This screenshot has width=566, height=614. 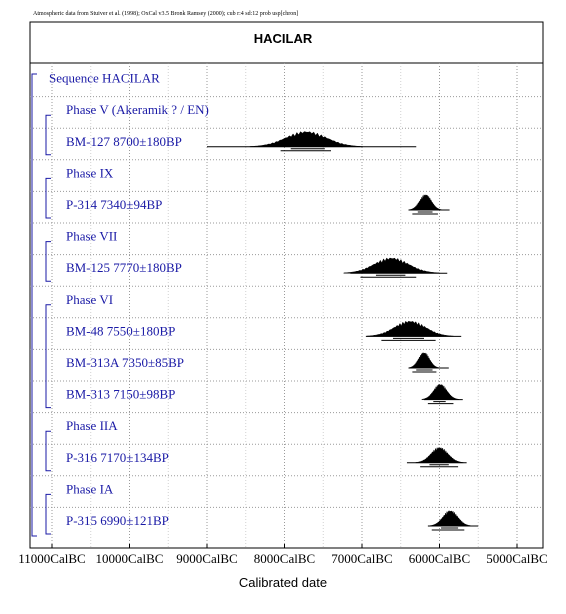 What do you see at coordinates (51, 558) in the screenshot?
I see `x-tick-label: 11000CalBC` at bounding box center [51, 558].